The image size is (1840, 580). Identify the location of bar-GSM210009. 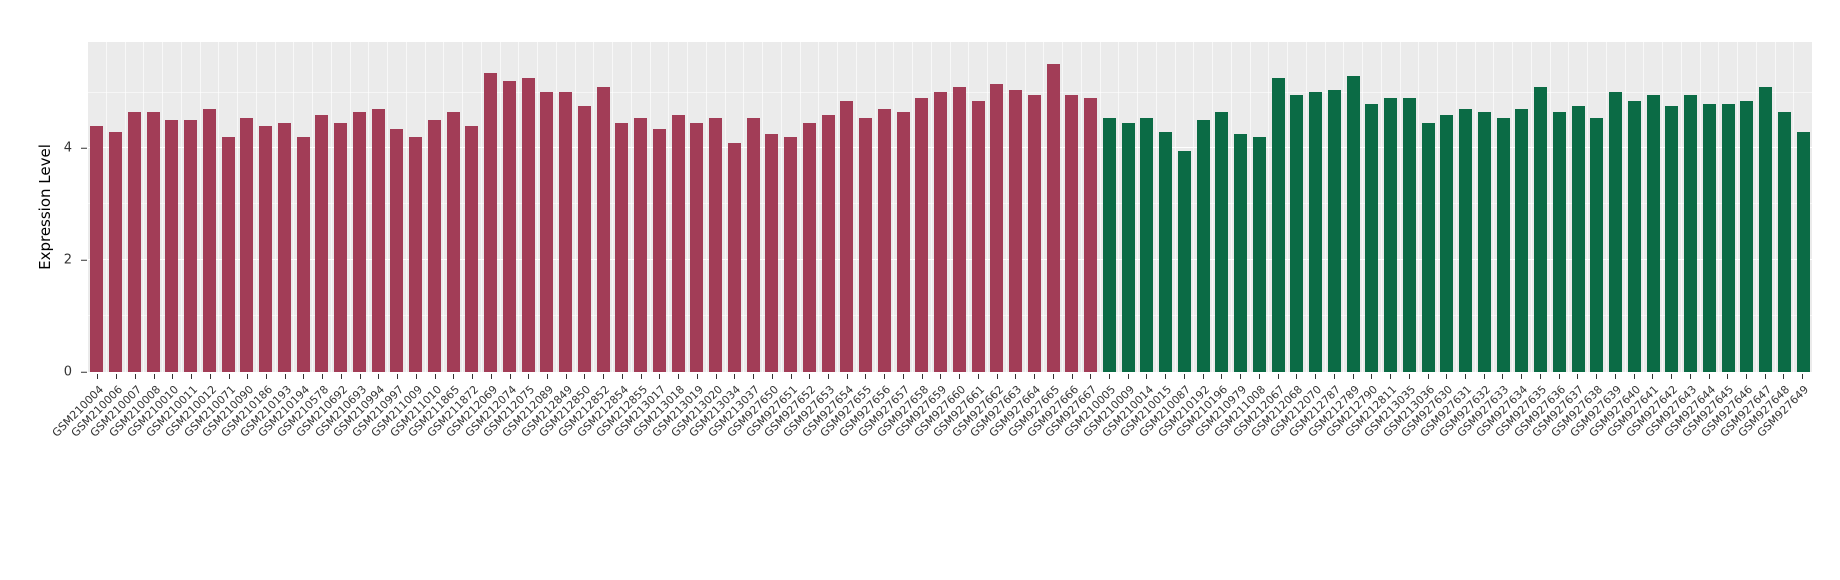
(1128, 247).